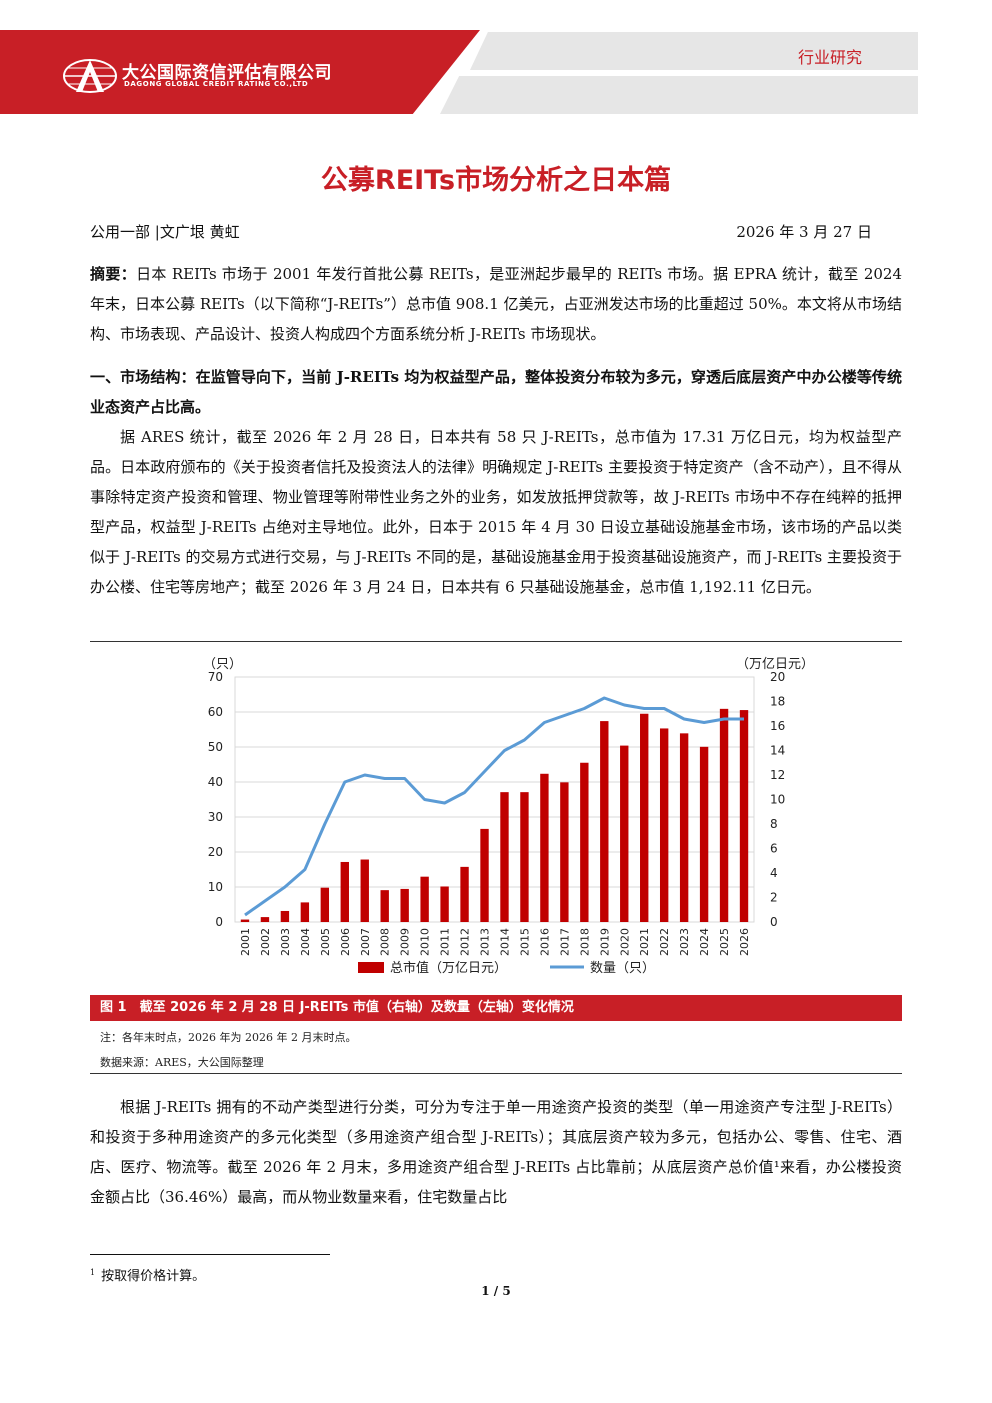 The height and width of the screenshot is (1403, 992). What do you see at coordinates (425, 942) in the screenshot?
I see `x-tick-label: 2010` at bounding box center [425, 942].